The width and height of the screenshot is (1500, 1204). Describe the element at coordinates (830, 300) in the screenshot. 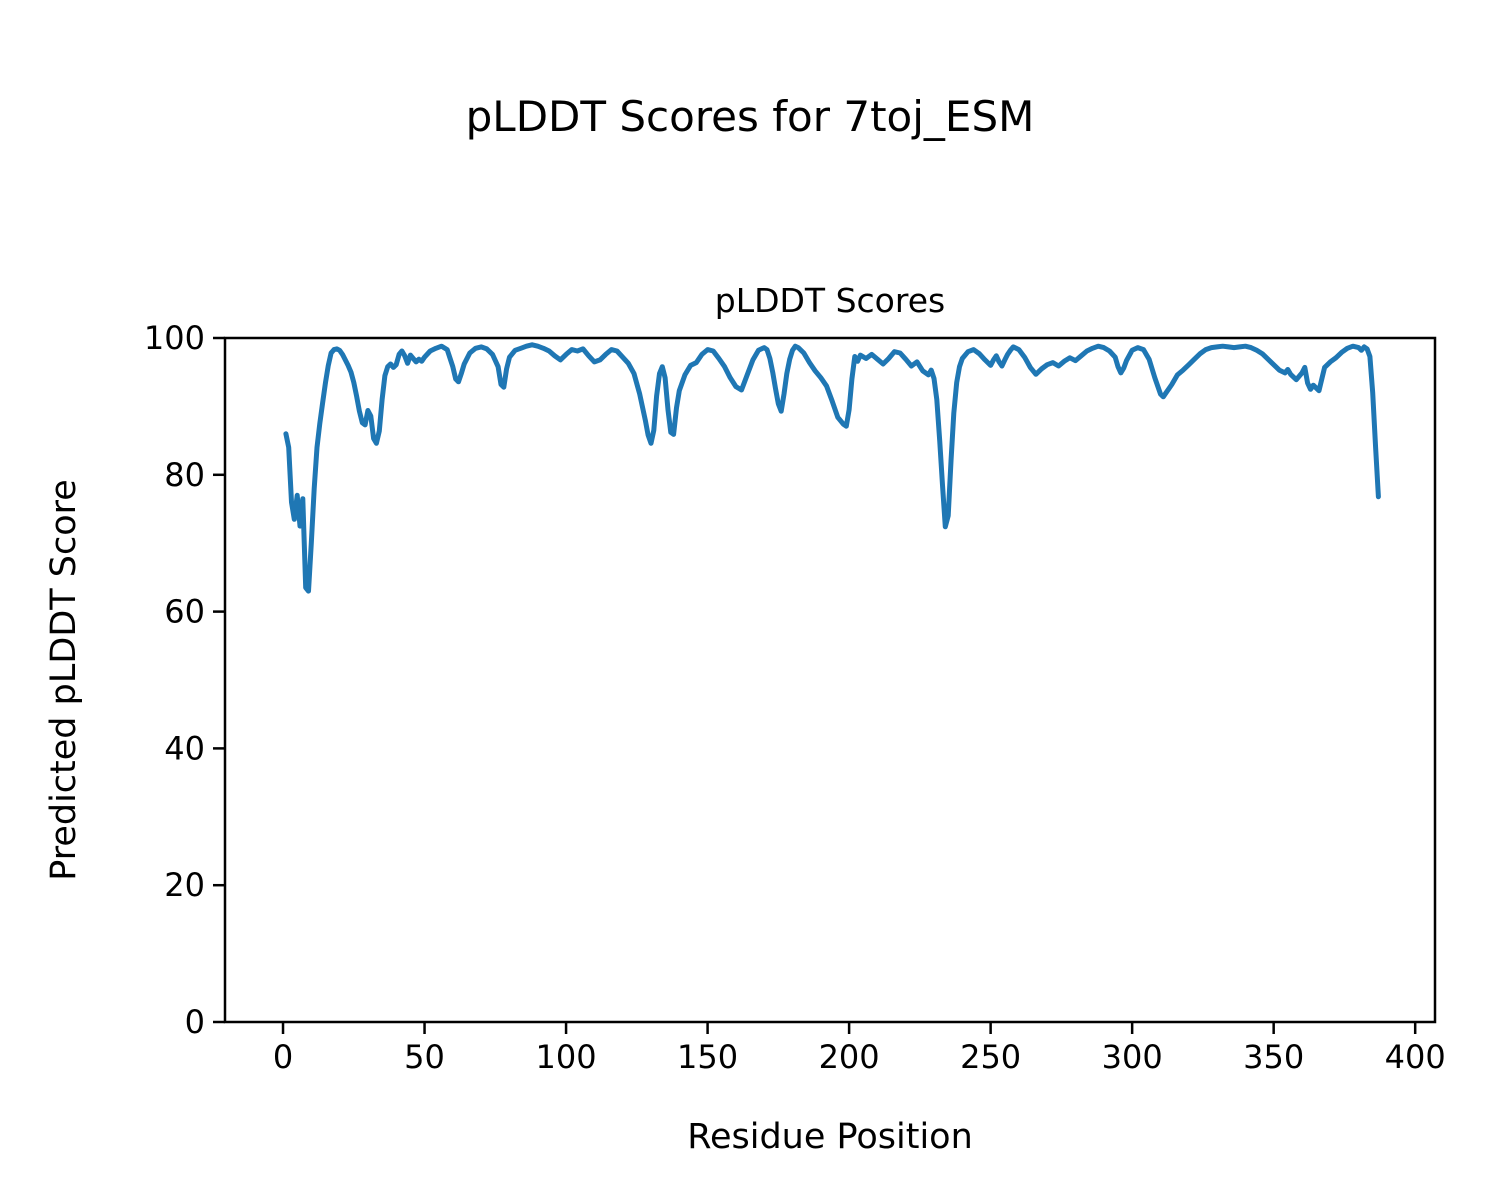

I see `axes-title: pLDDT Scores` at that location.